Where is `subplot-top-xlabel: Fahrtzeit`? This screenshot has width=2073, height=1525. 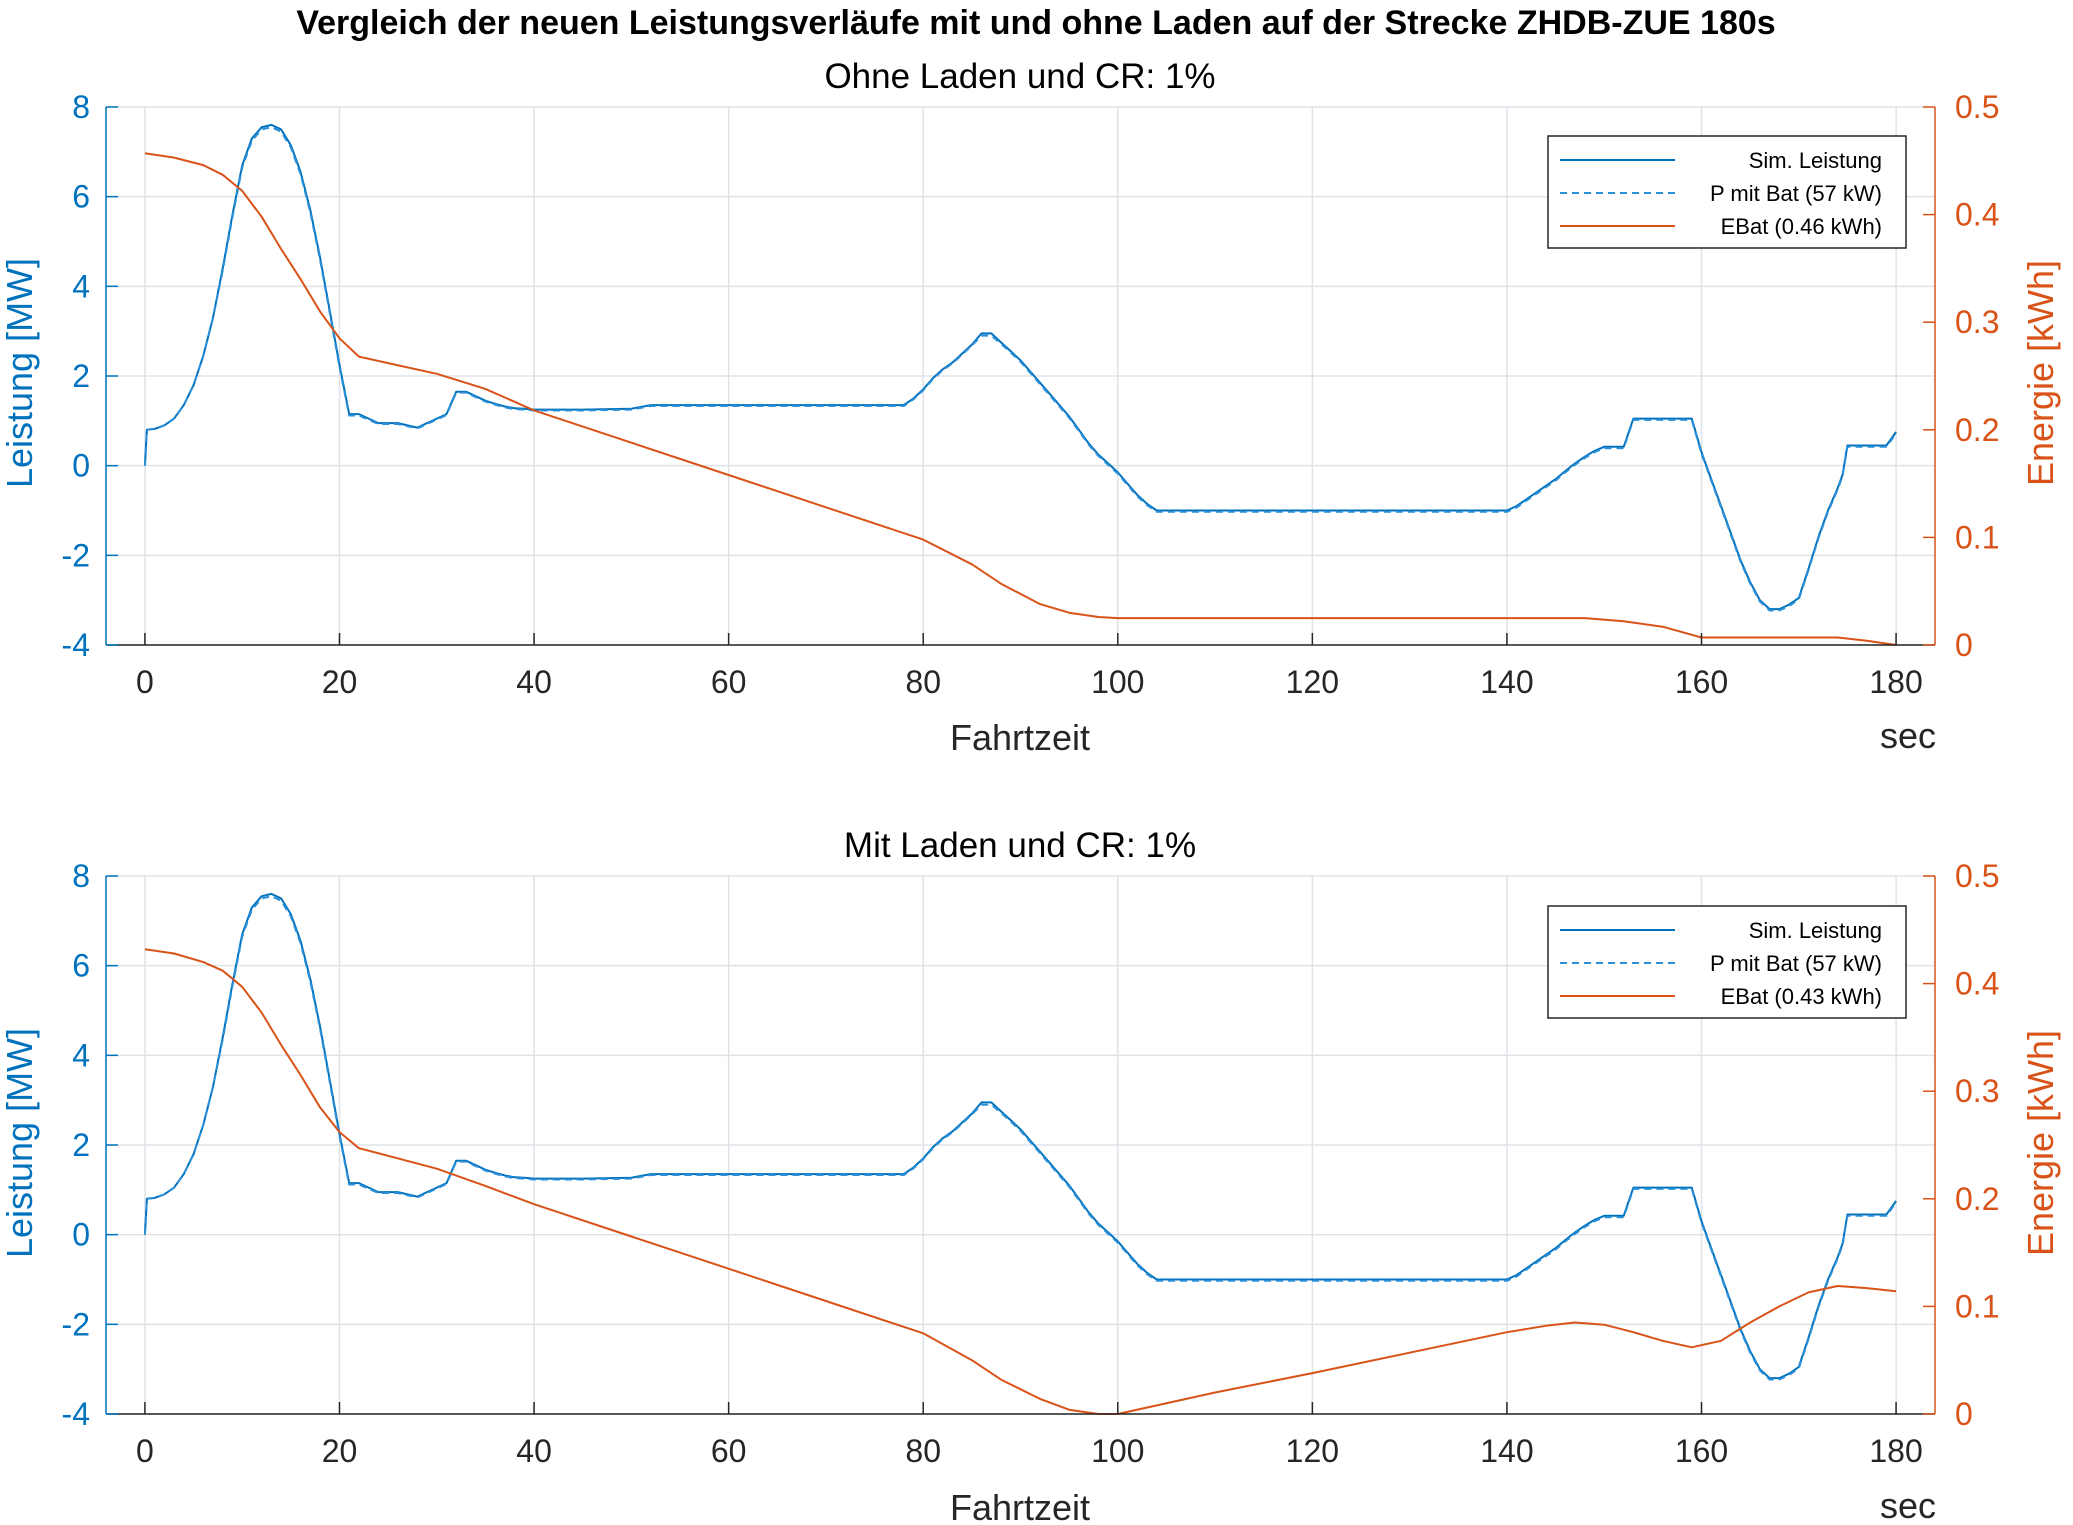 subplot-top-xlabel: Fahrtzeit is located at coordinates (1020, 737).